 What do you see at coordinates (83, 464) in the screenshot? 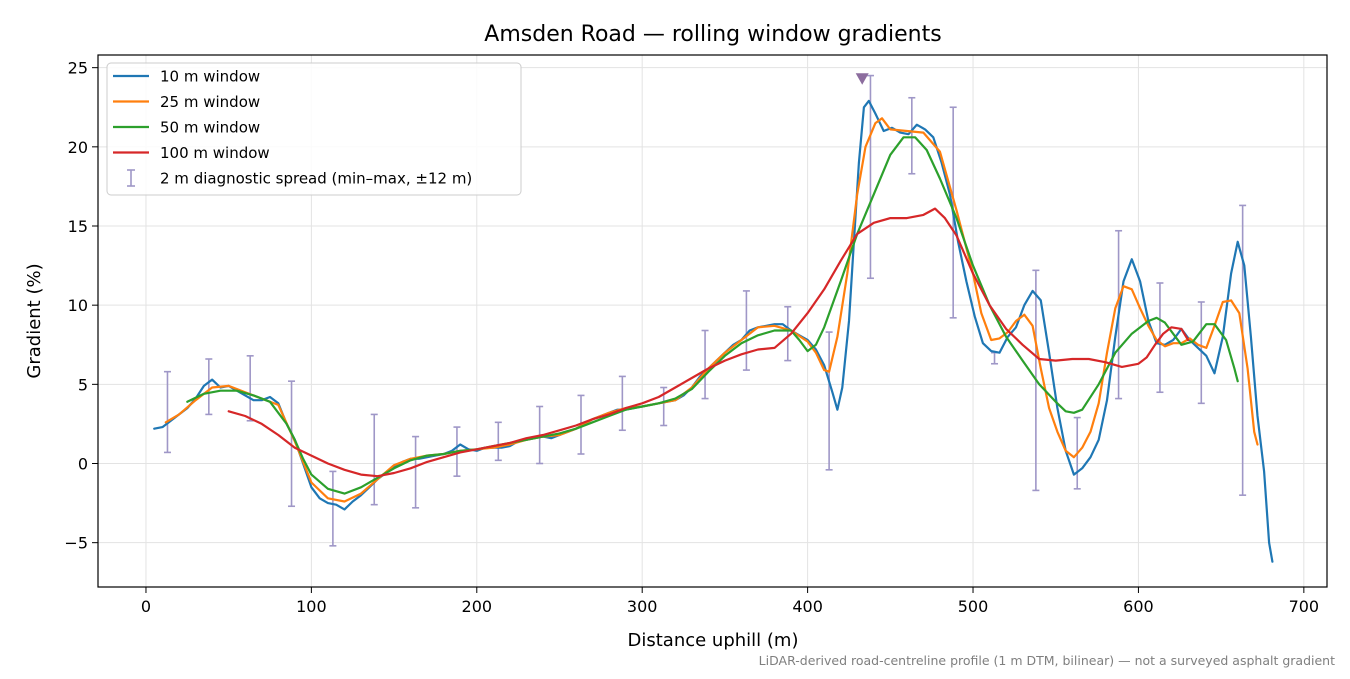
I see `y-tick-label: 0` at bounding box center [83, 464].